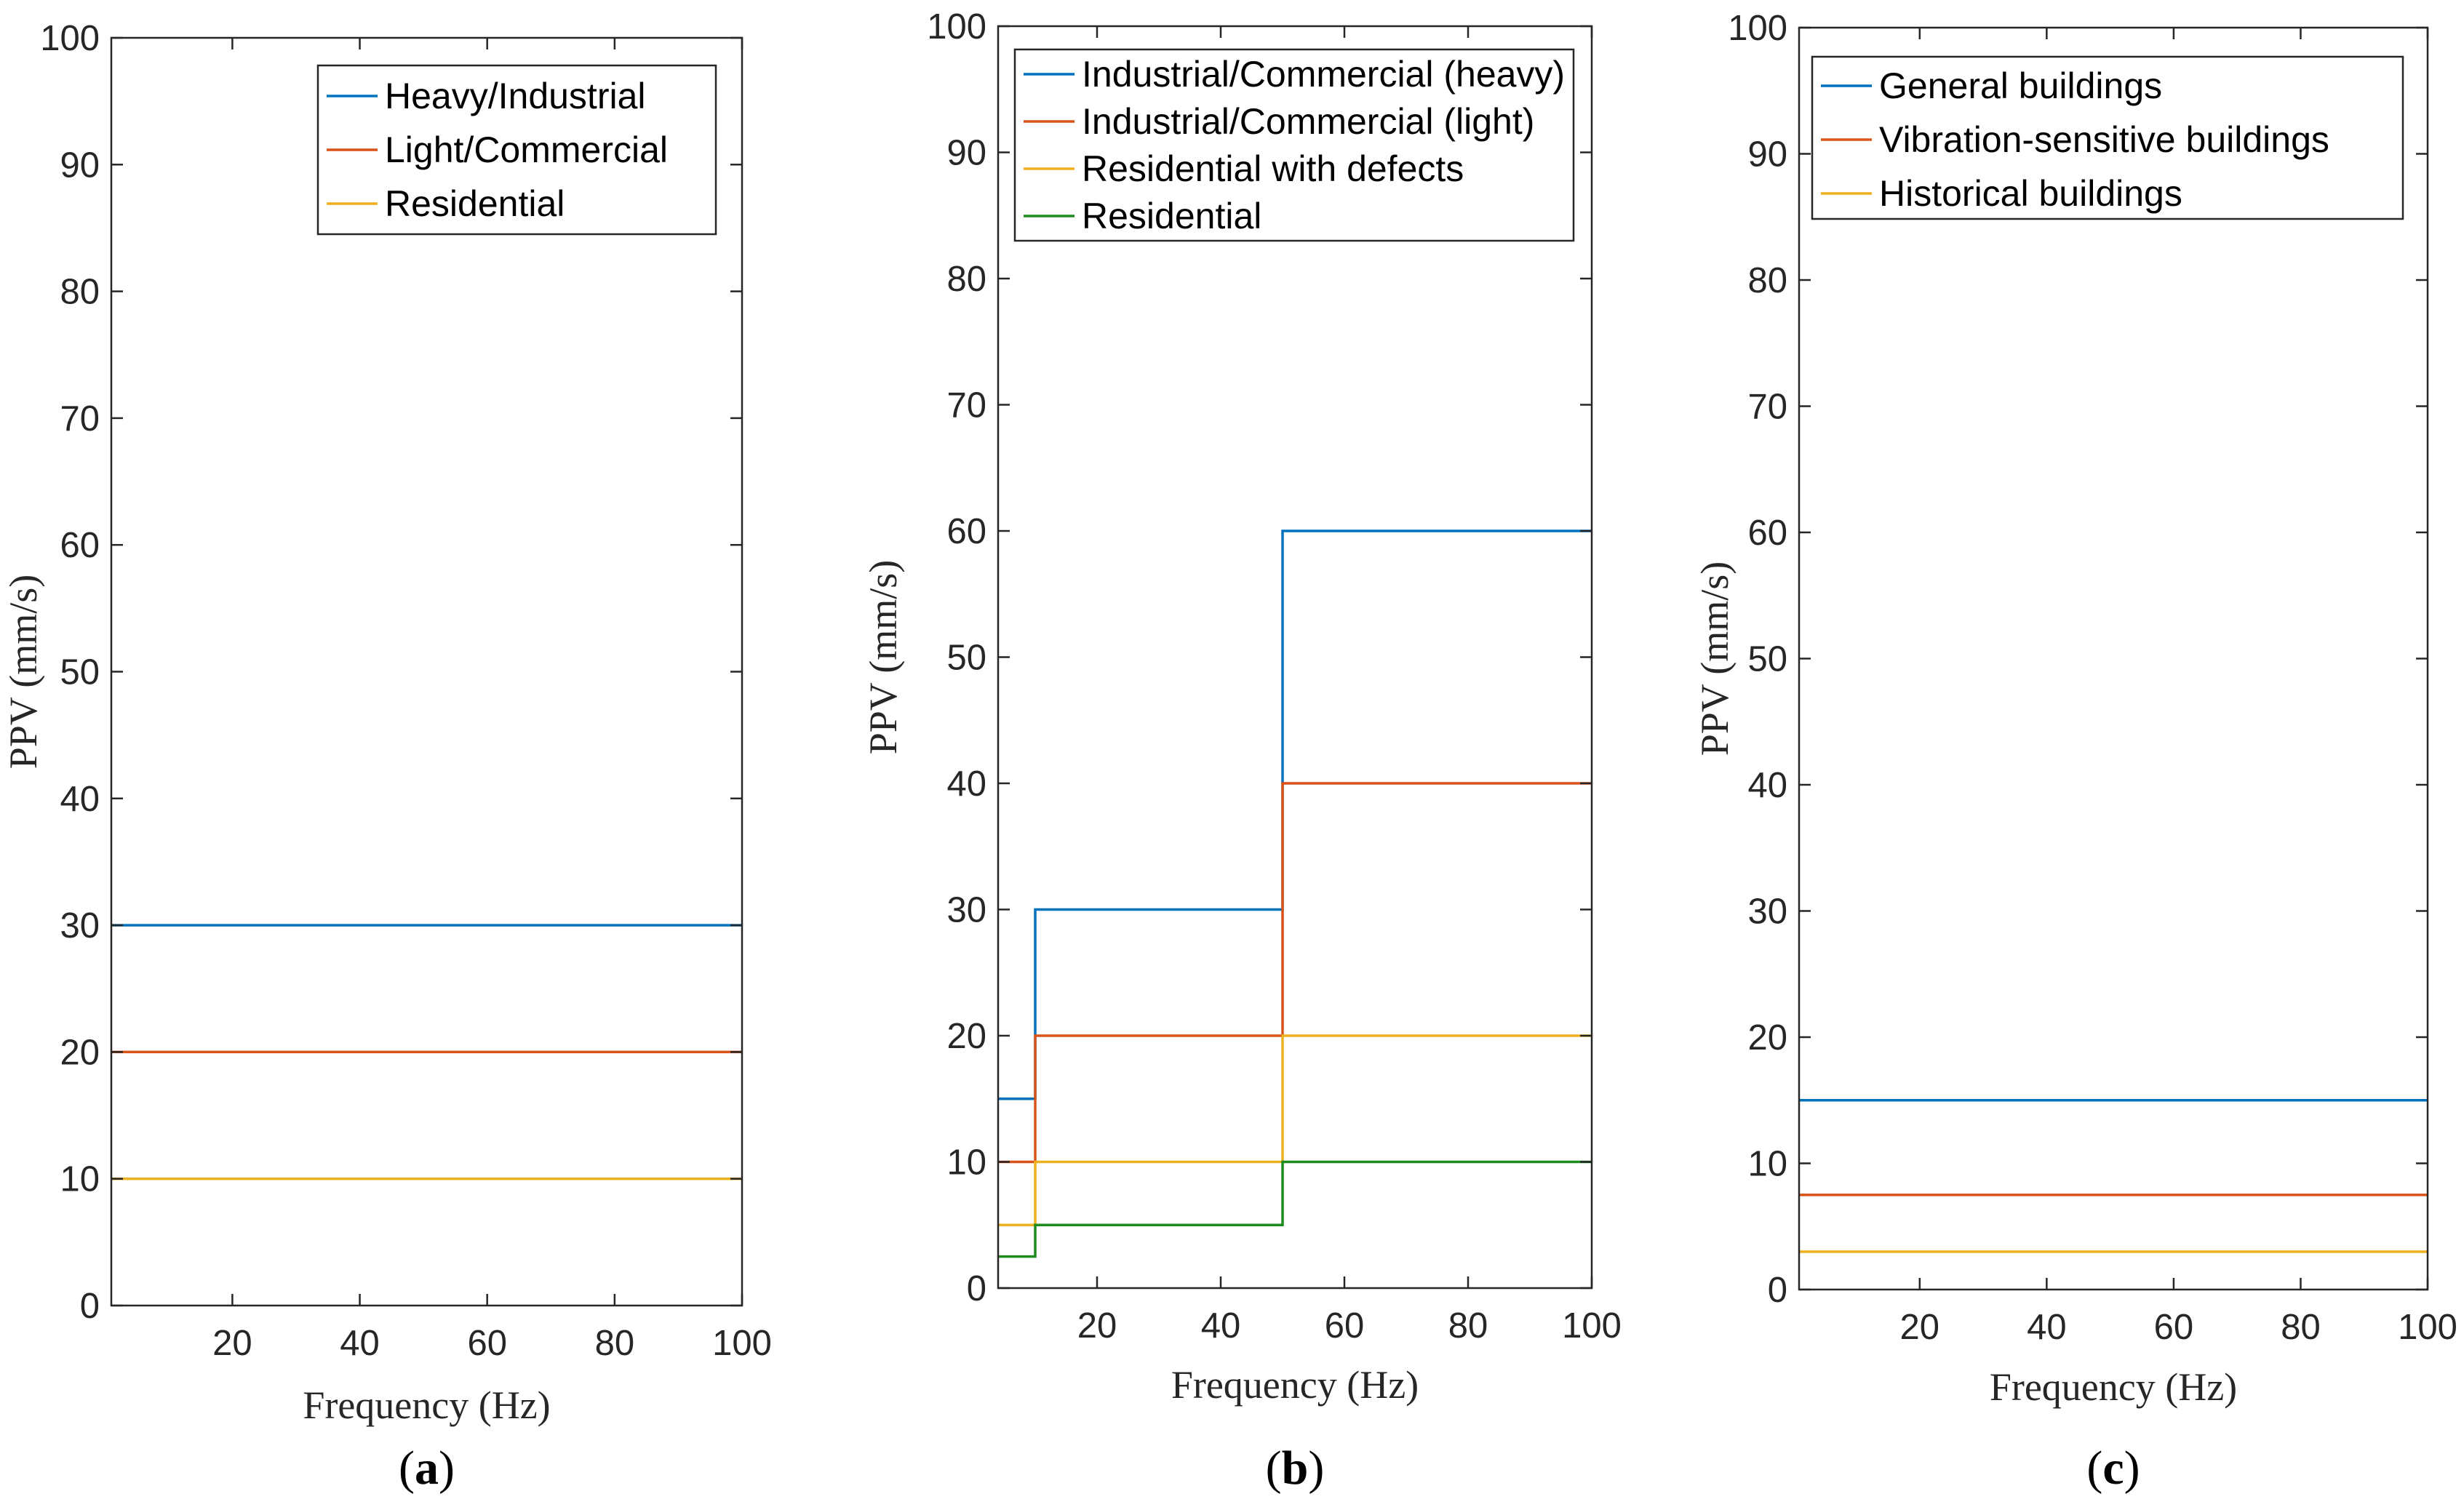 Image resolution: width=2464 pixels, height=1499 pixels. Describe the element at coordinates (2020, 85) in the screenshot. I see `legend-entry: General buildings` at that location.